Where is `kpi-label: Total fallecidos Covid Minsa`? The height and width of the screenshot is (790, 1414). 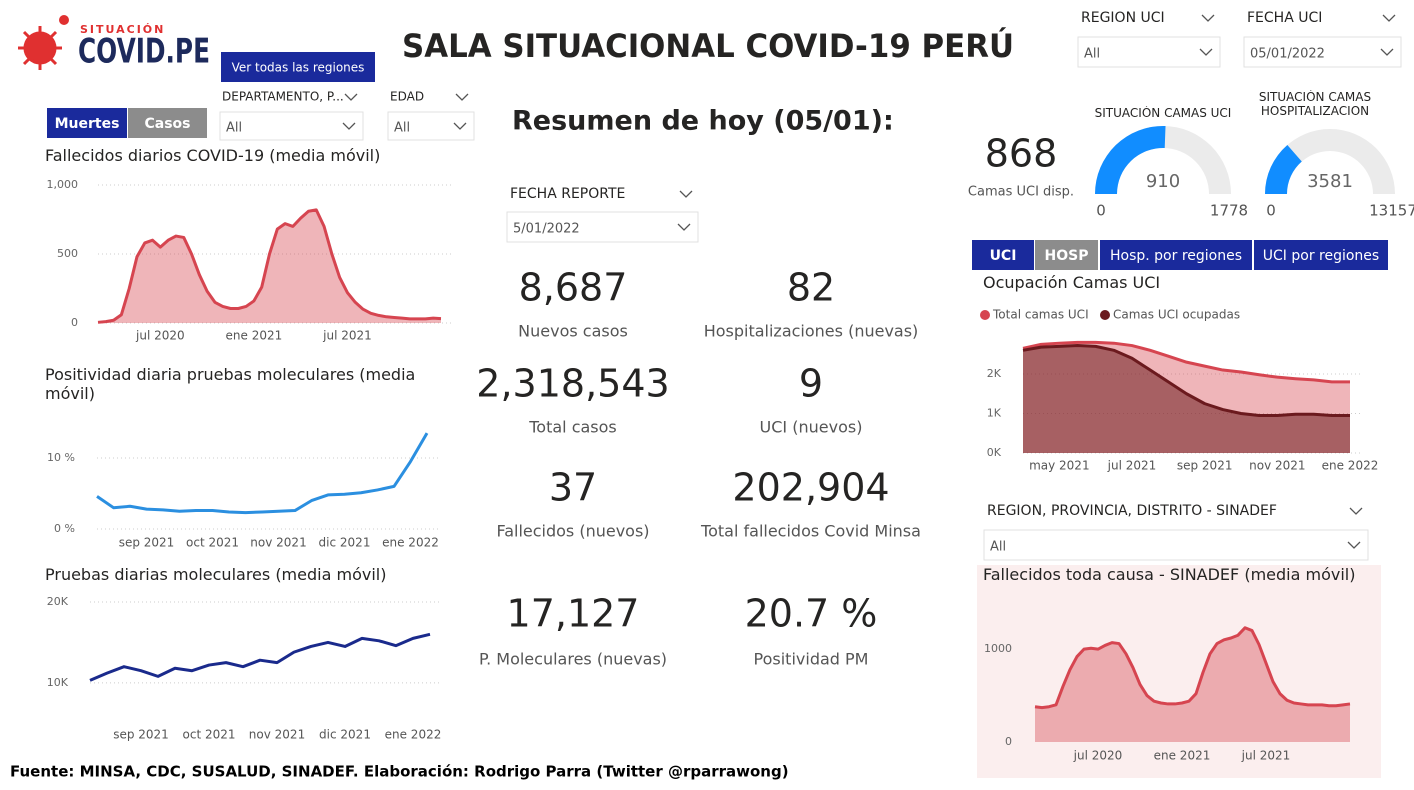
kpi-label: Total fallecidos Covid Minsa is located at coordinates (810, 531).